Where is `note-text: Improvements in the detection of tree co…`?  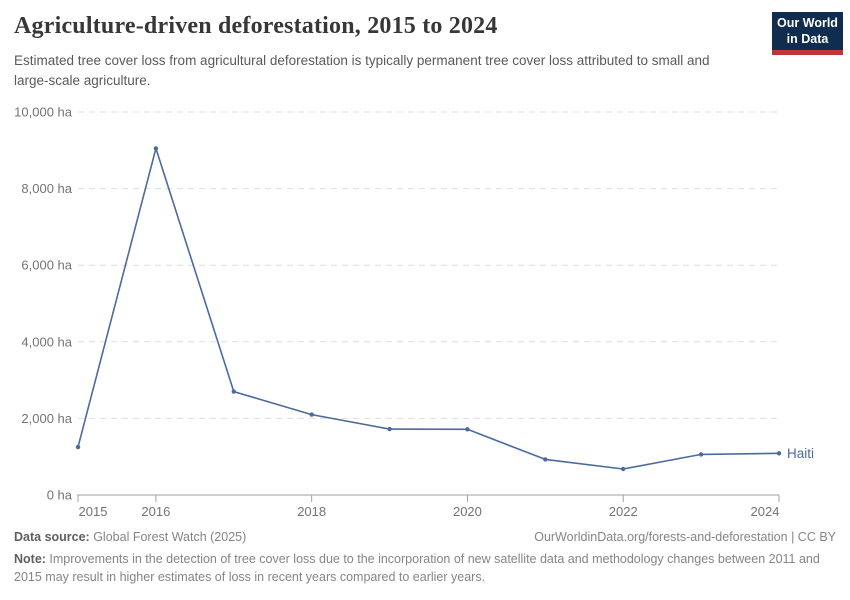 note-text: Improvements in the detection of tree co… is located at coordinates (417, 568).